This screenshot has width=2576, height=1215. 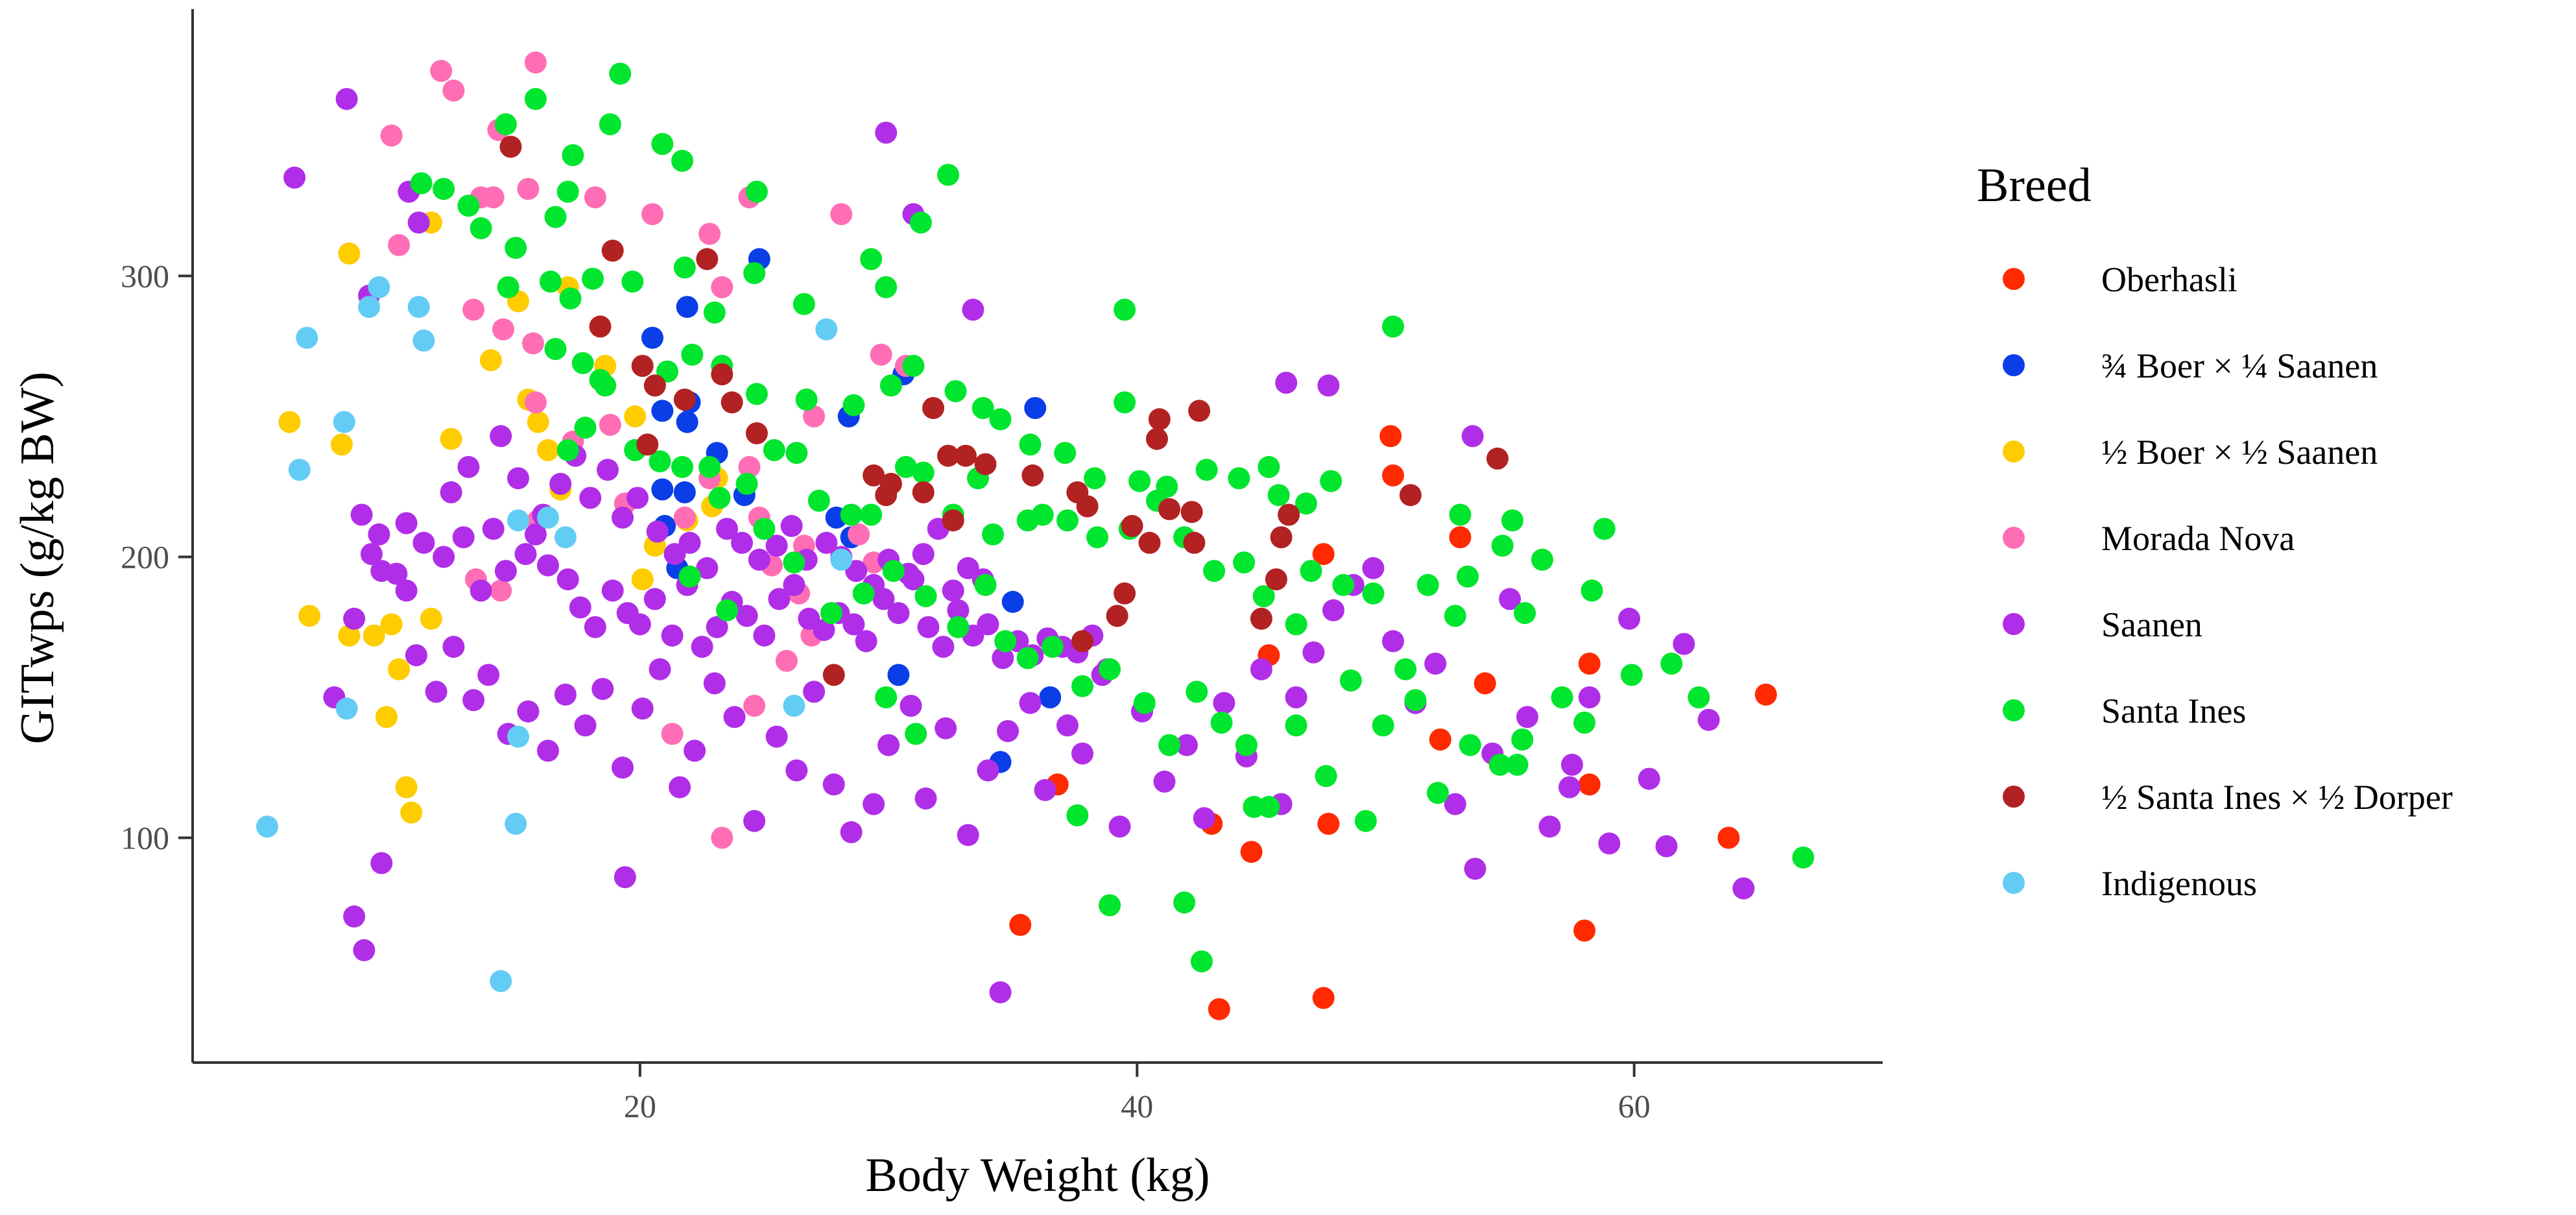 What do you see at coordinates (2190, 452) in the screenshot?
I see `legend-item: ½ Boer × ½ Saanen` at bounding box center [2190, 452].